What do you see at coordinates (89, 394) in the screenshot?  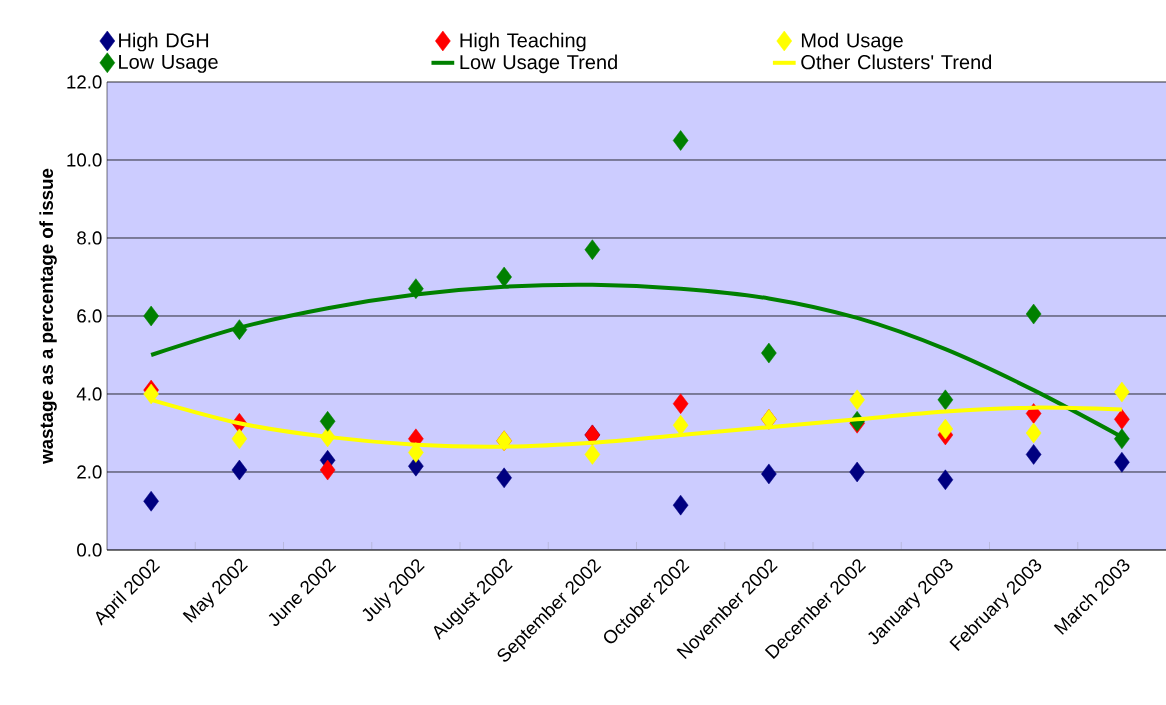 I see `y-tick-label: 4.0` at bounding box center [89, 394].